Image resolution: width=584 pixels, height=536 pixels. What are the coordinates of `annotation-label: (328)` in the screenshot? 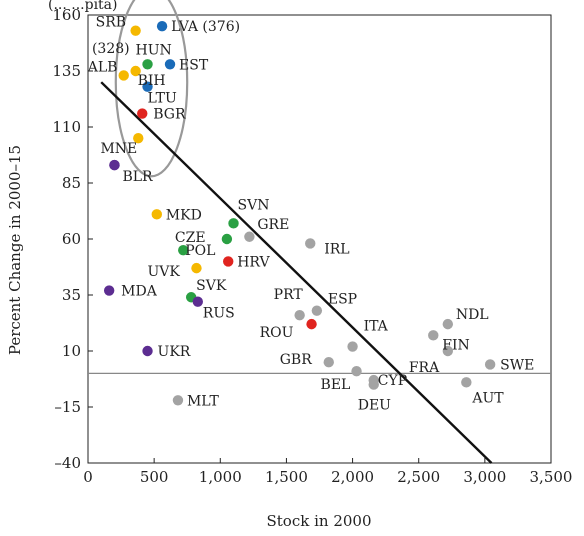 It's located at (111, 49).